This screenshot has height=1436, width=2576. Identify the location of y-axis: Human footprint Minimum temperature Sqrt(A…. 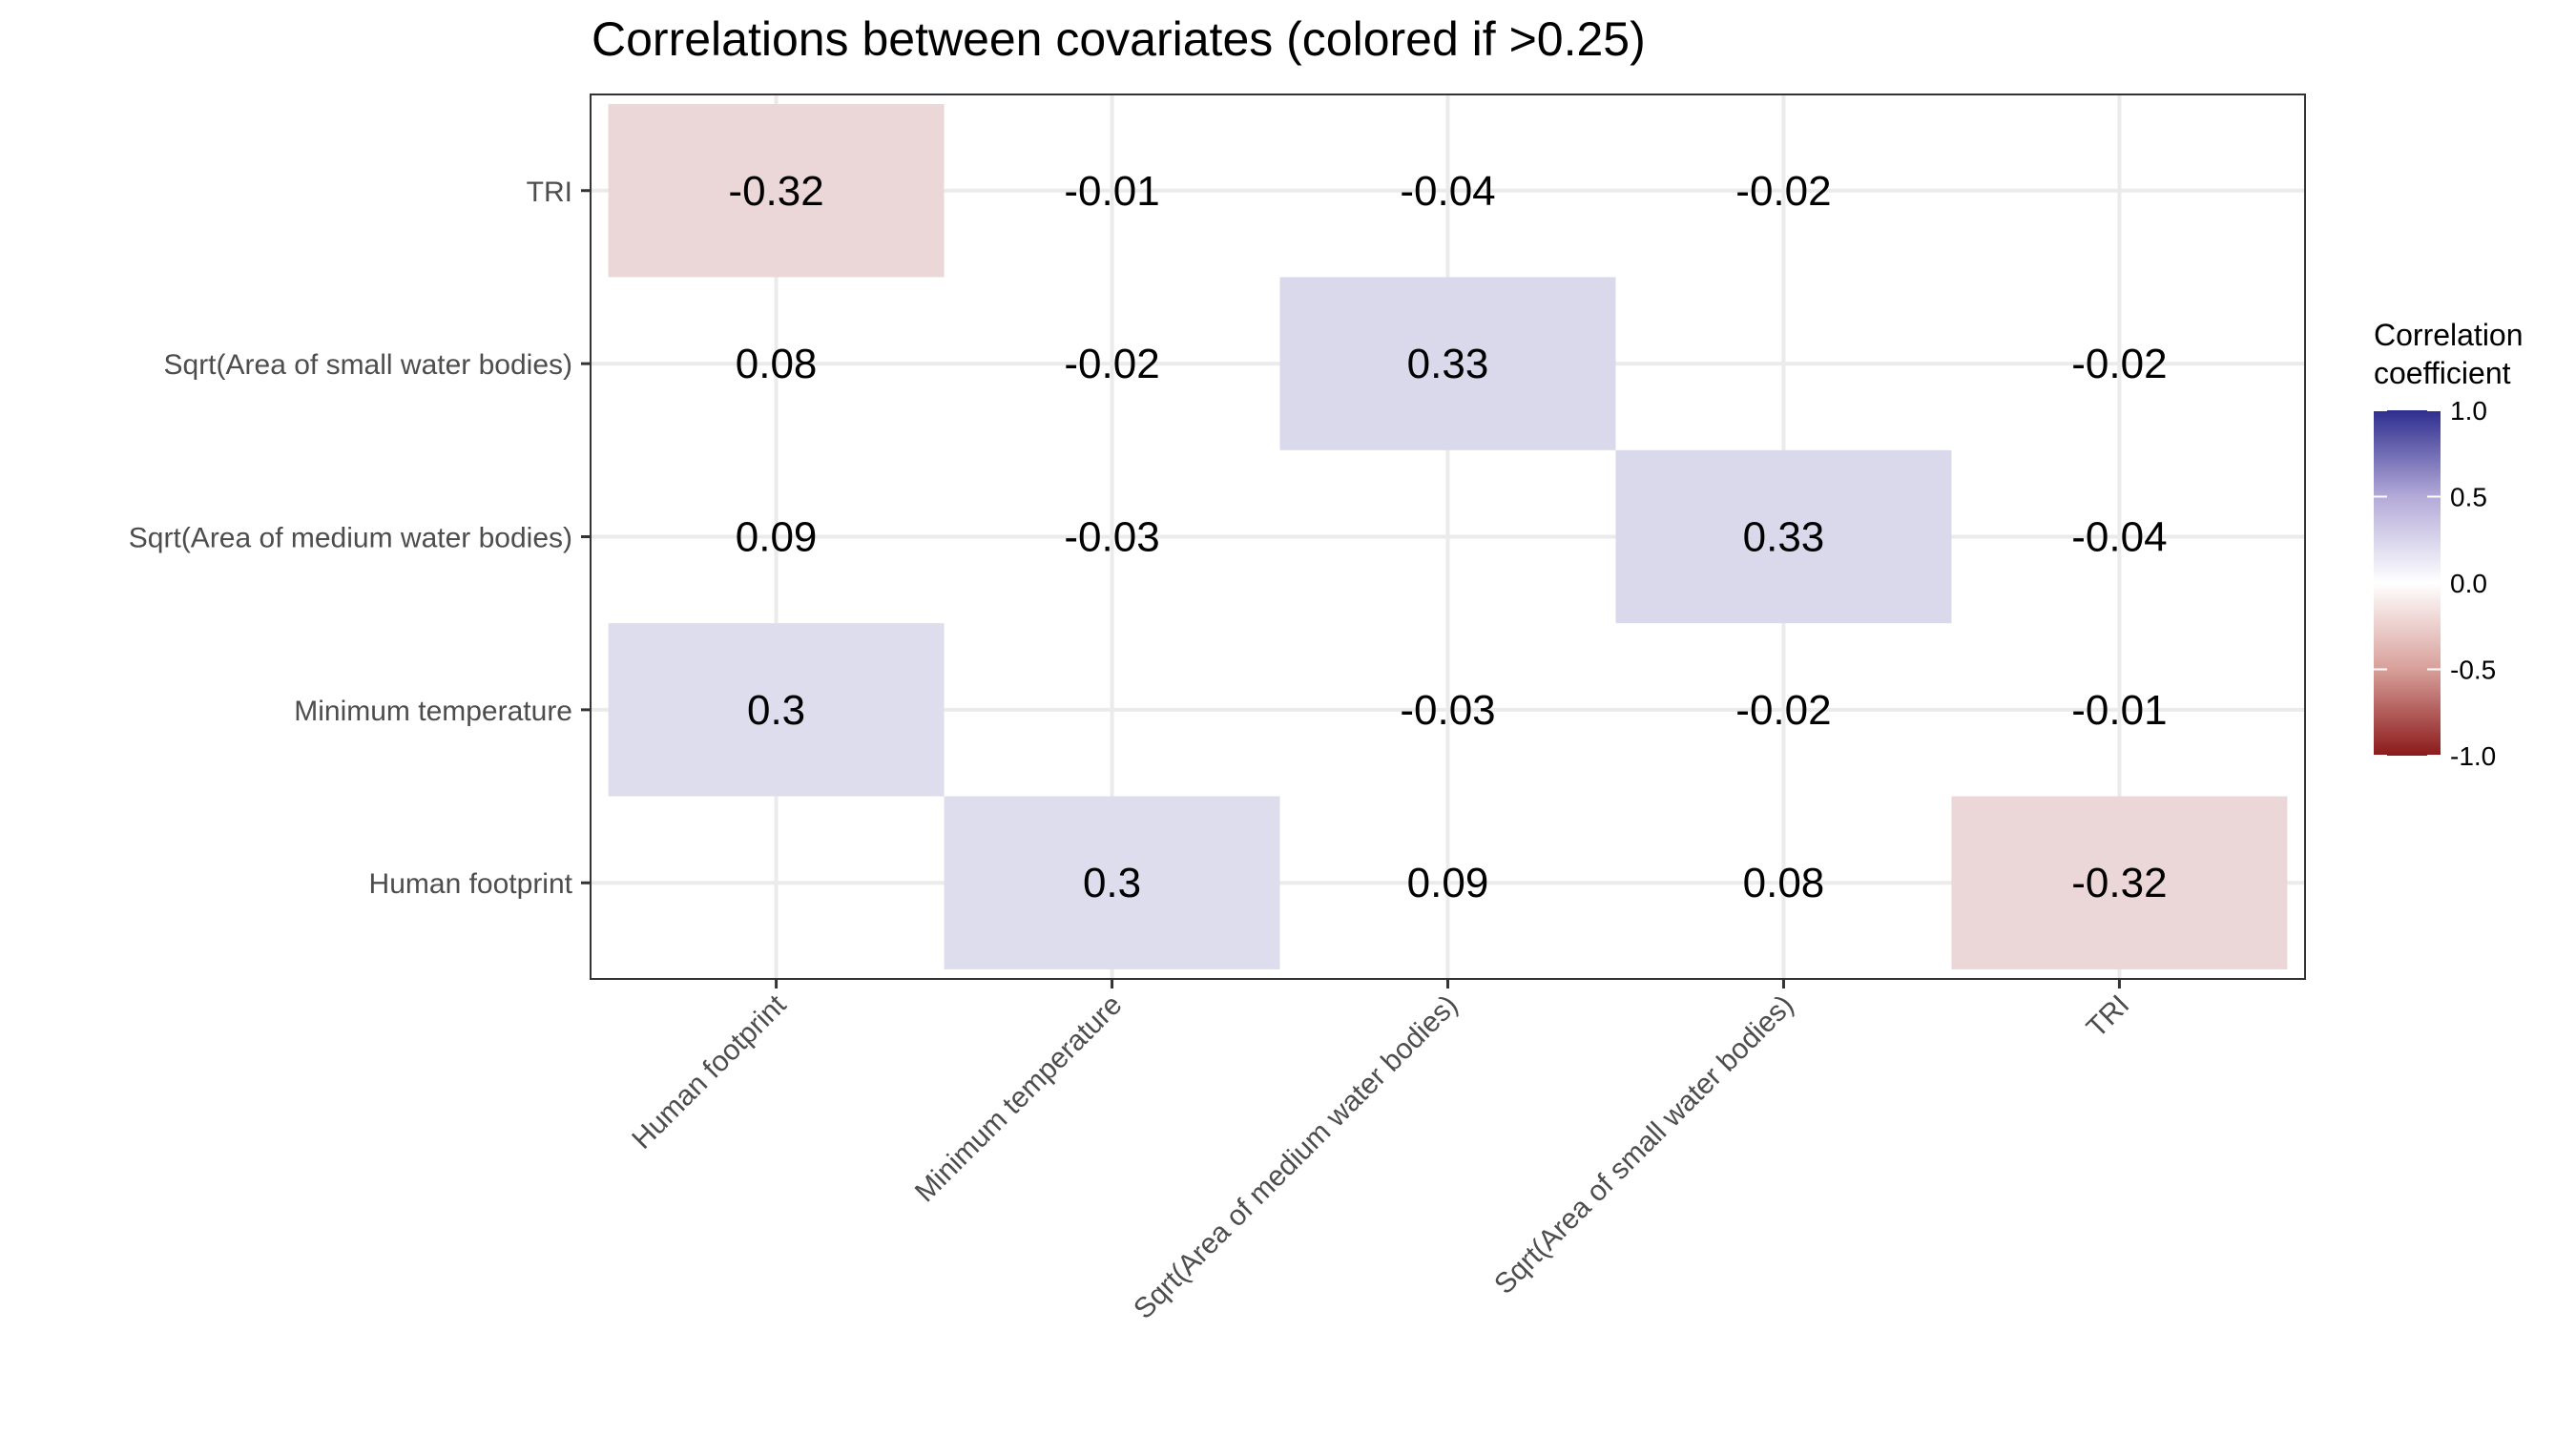
(360, 538).